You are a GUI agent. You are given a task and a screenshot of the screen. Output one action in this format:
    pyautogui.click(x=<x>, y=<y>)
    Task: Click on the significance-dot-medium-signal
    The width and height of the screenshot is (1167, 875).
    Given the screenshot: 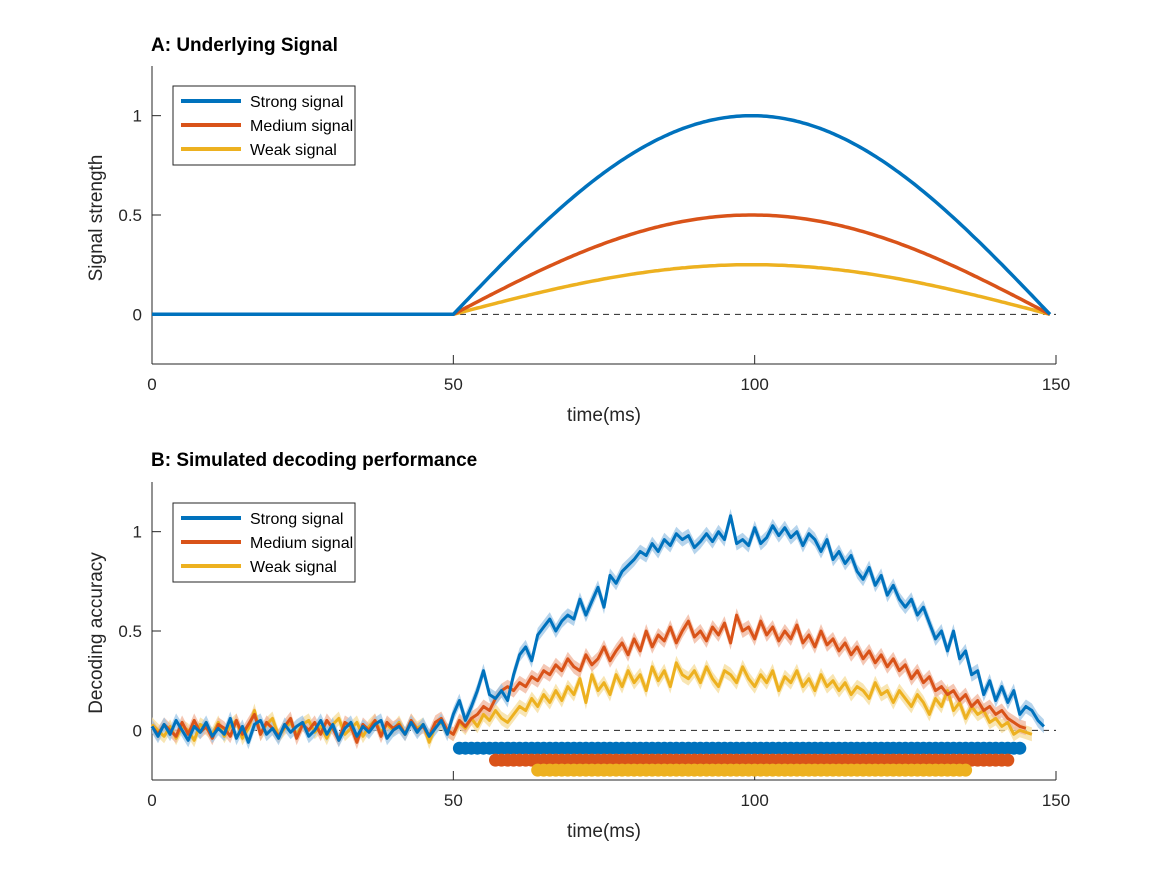 What is the action you would take?
    pyautogui.click(x=1008, y=760)
    